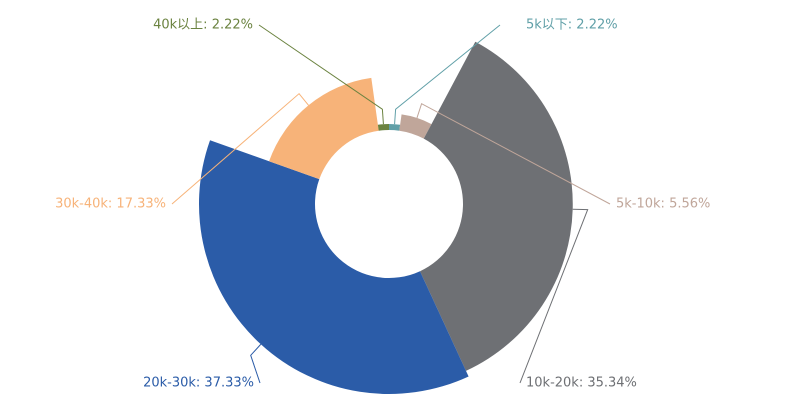 This screenshot has width=799, height=416. Describe the element at coordinates (240, 148) in the screenshot. I see `leader-line-30k-40k` at that location.